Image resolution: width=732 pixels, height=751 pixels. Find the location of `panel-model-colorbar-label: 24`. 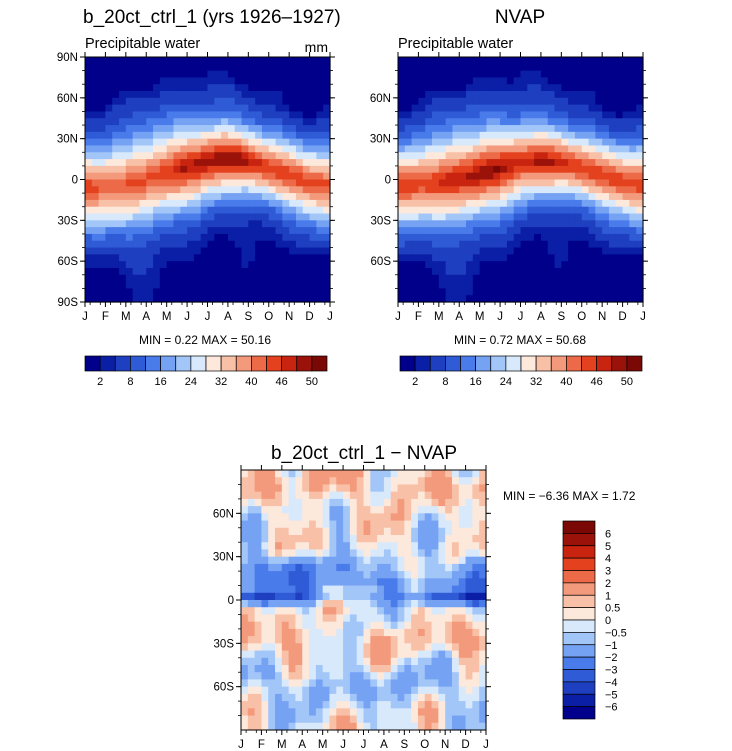

panel-model-colorbar-label: 24 is located at coordinates (191, 382).